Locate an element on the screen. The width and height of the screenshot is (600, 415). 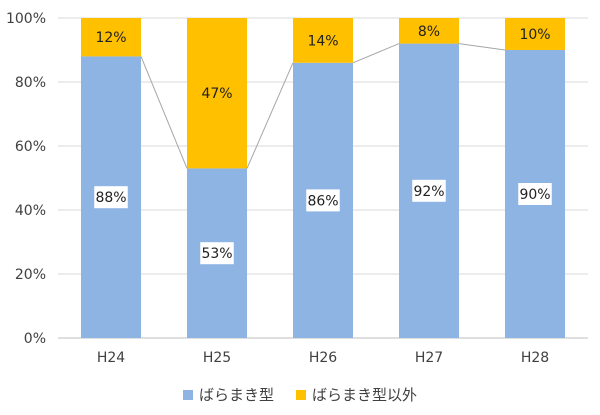
x-tick-label: H26 is located at coordinates (323, 358).